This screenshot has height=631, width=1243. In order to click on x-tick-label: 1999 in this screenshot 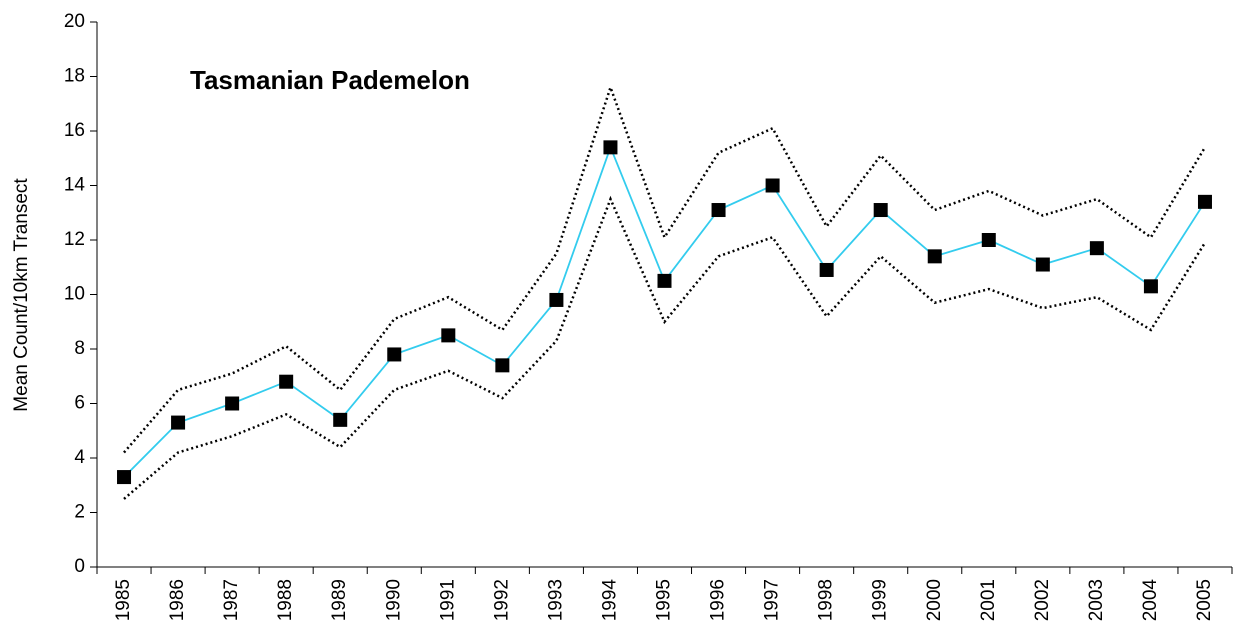, I will do `click(880, 600)`.